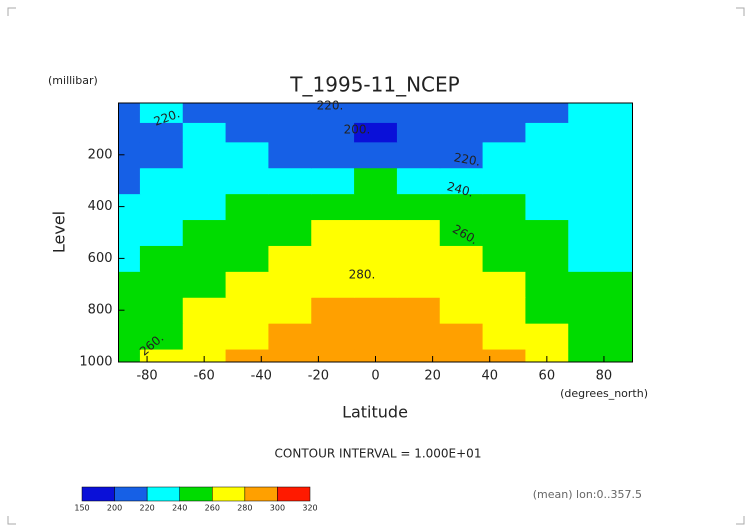 The width and height of the screenshot is (752, 532). What do you see at coordinates (587, 494) in the screenshot?
I see `footer: (mean) lon:0..357.5` at bounding box center [587, 494].